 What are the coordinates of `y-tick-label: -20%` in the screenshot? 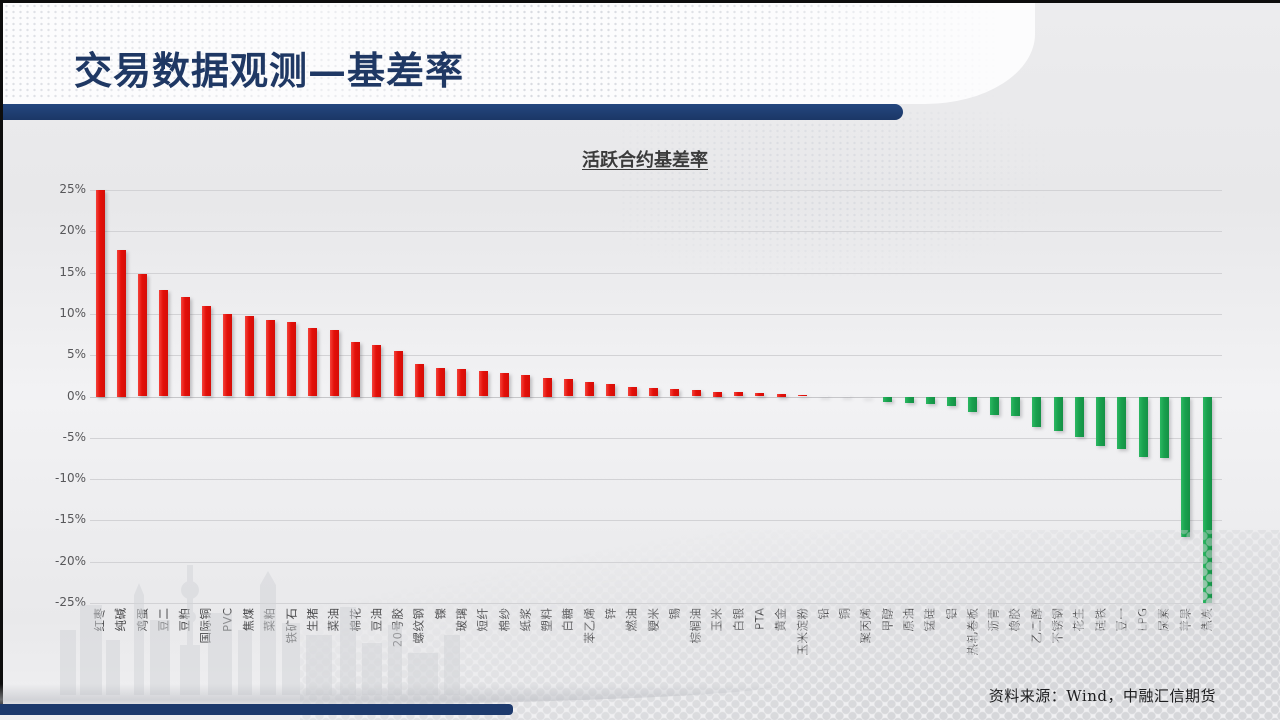 It's located at (70, 560).